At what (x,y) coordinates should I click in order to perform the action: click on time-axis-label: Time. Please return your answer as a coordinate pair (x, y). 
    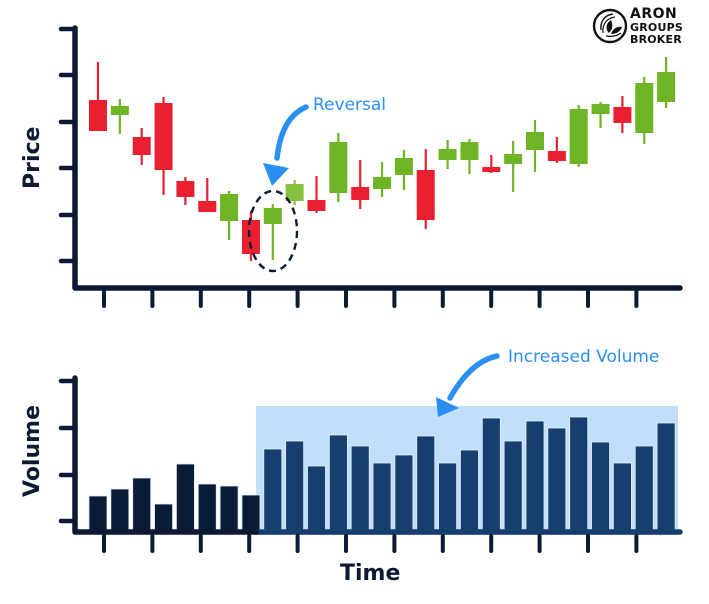
    Looking at the image, I should click on (370, 573).